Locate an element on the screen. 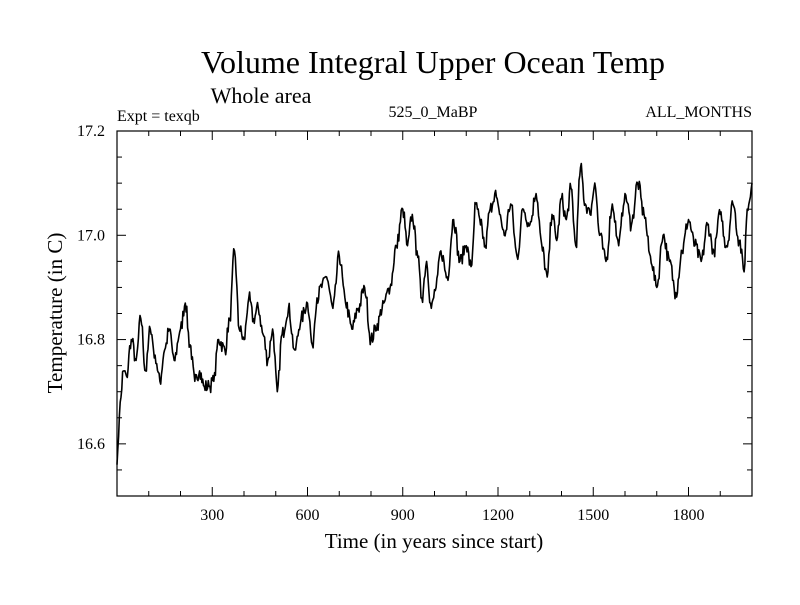 This screenshot has height=605, width=800. x-tick-label: 900 is located at coordinates (403, 515).